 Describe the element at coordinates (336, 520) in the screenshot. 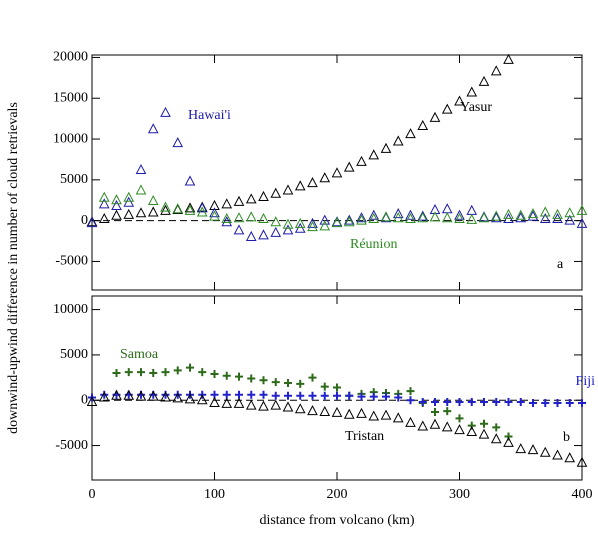

I see `x-axis-label: distance from volcano (km)` at that location.